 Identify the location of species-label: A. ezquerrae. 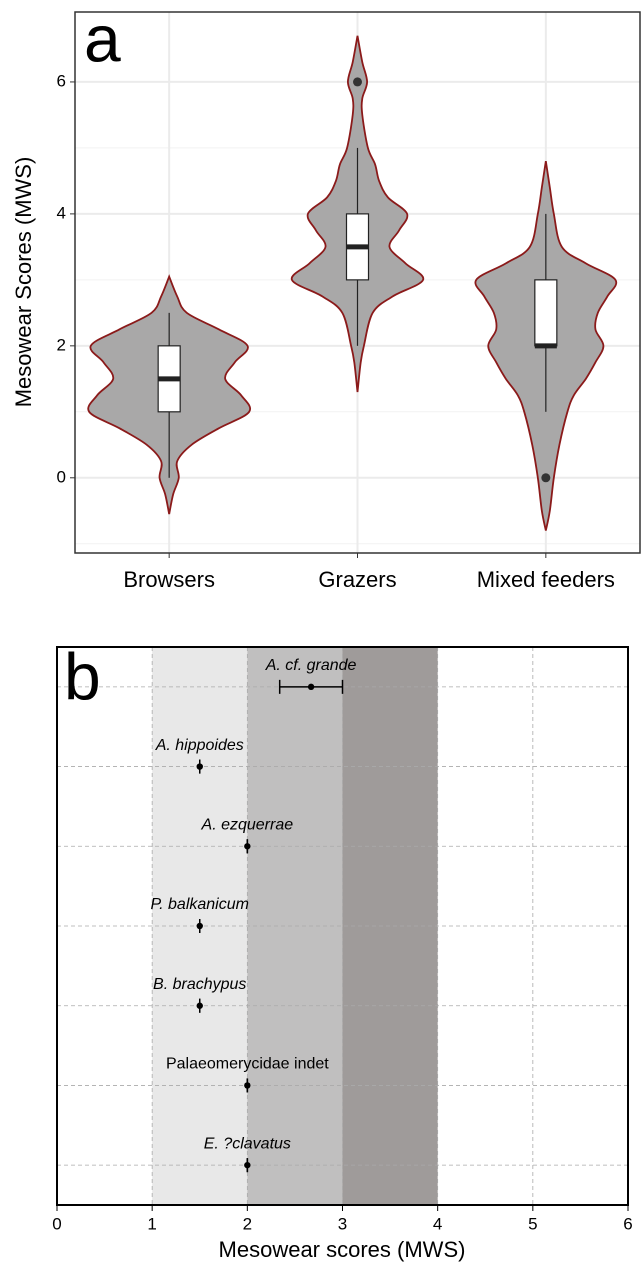
(247, 825).